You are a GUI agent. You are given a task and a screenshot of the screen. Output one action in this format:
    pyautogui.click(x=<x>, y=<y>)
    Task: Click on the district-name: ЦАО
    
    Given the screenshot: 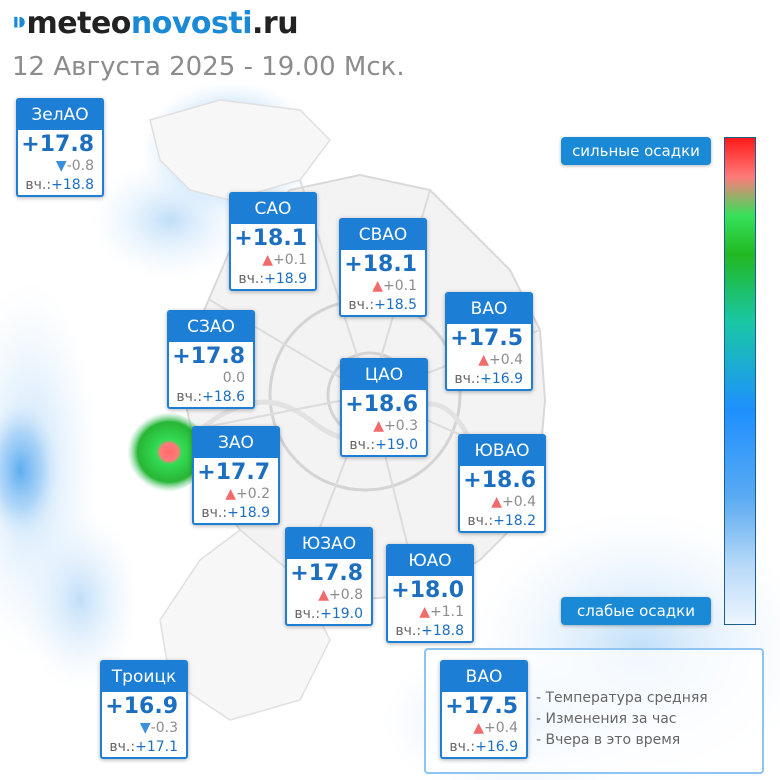 What is the action you would take?
    pyautogui.click(x=384, y=375)
    